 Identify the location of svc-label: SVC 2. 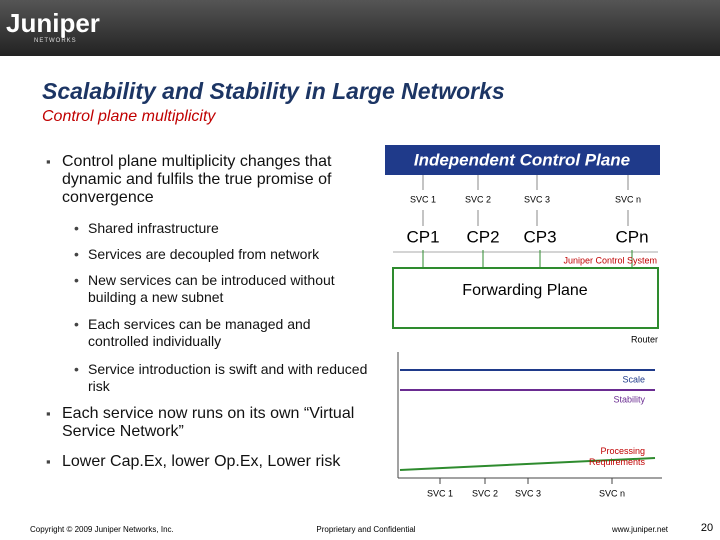
(478, 199).